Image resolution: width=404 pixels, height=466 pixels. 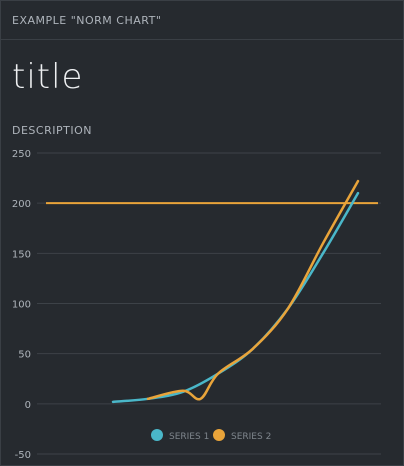 What do you see at coordinates (87, 20) in the screenshot?
I see `panel-header-title: EXAMPLE "NORM CHART"` at bounding box center [87, 20].